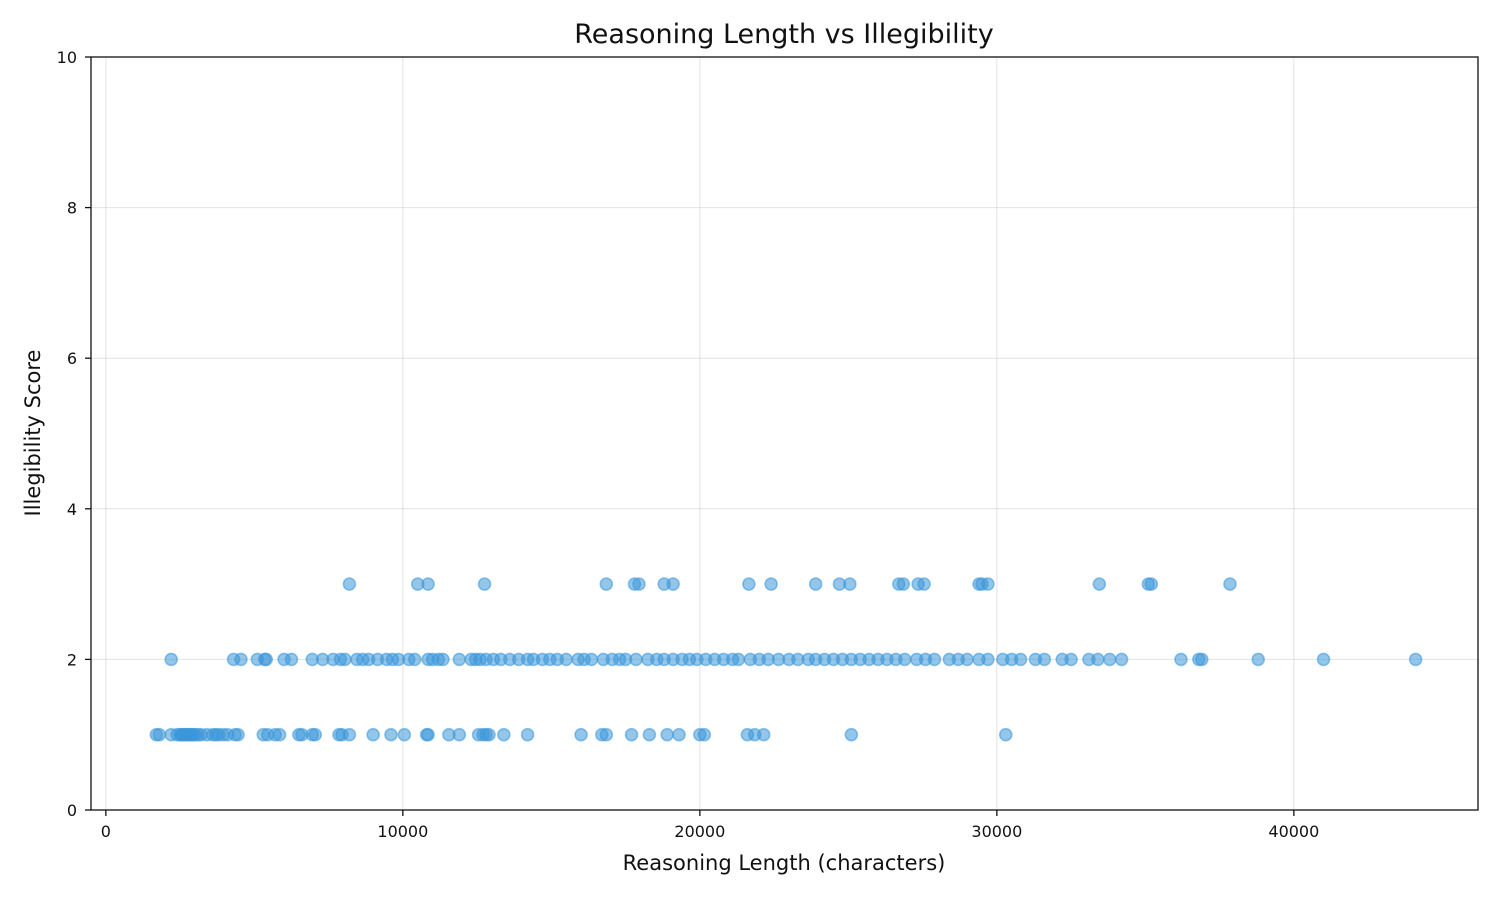 The height and width of the screenshot is (900, 1500). I want to click on y-tick-label: 6, so click(72, 358).